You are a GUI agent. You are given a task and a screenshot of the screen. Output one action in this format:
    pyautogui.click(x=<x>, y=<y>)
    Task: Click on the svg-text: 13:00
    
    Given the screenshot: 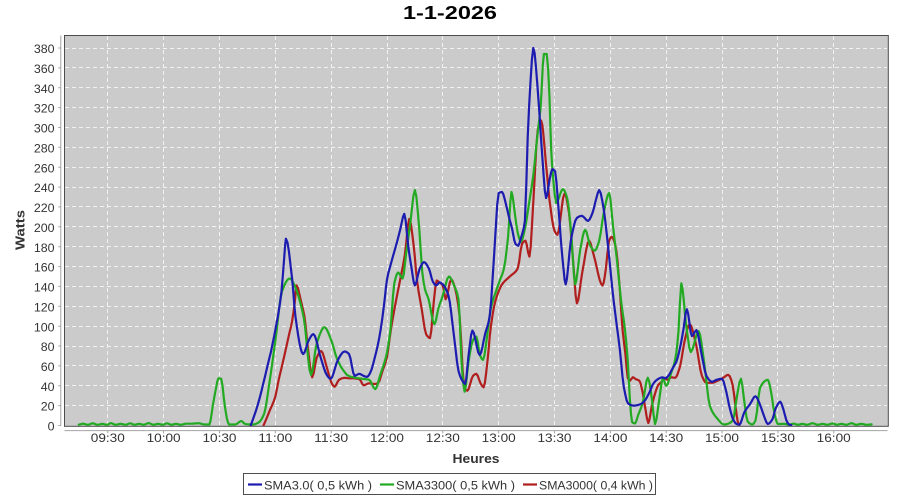 What is the action you would take?
    pyautogui.click(x=499, y=438)
    